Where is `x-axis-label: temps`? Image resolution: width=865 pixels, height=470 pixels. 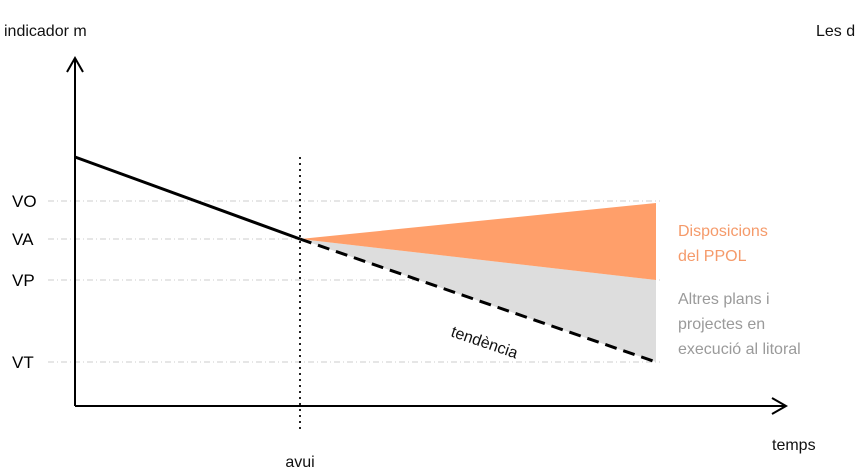
x-axis-label: temps is located at coordinates (794, 445).